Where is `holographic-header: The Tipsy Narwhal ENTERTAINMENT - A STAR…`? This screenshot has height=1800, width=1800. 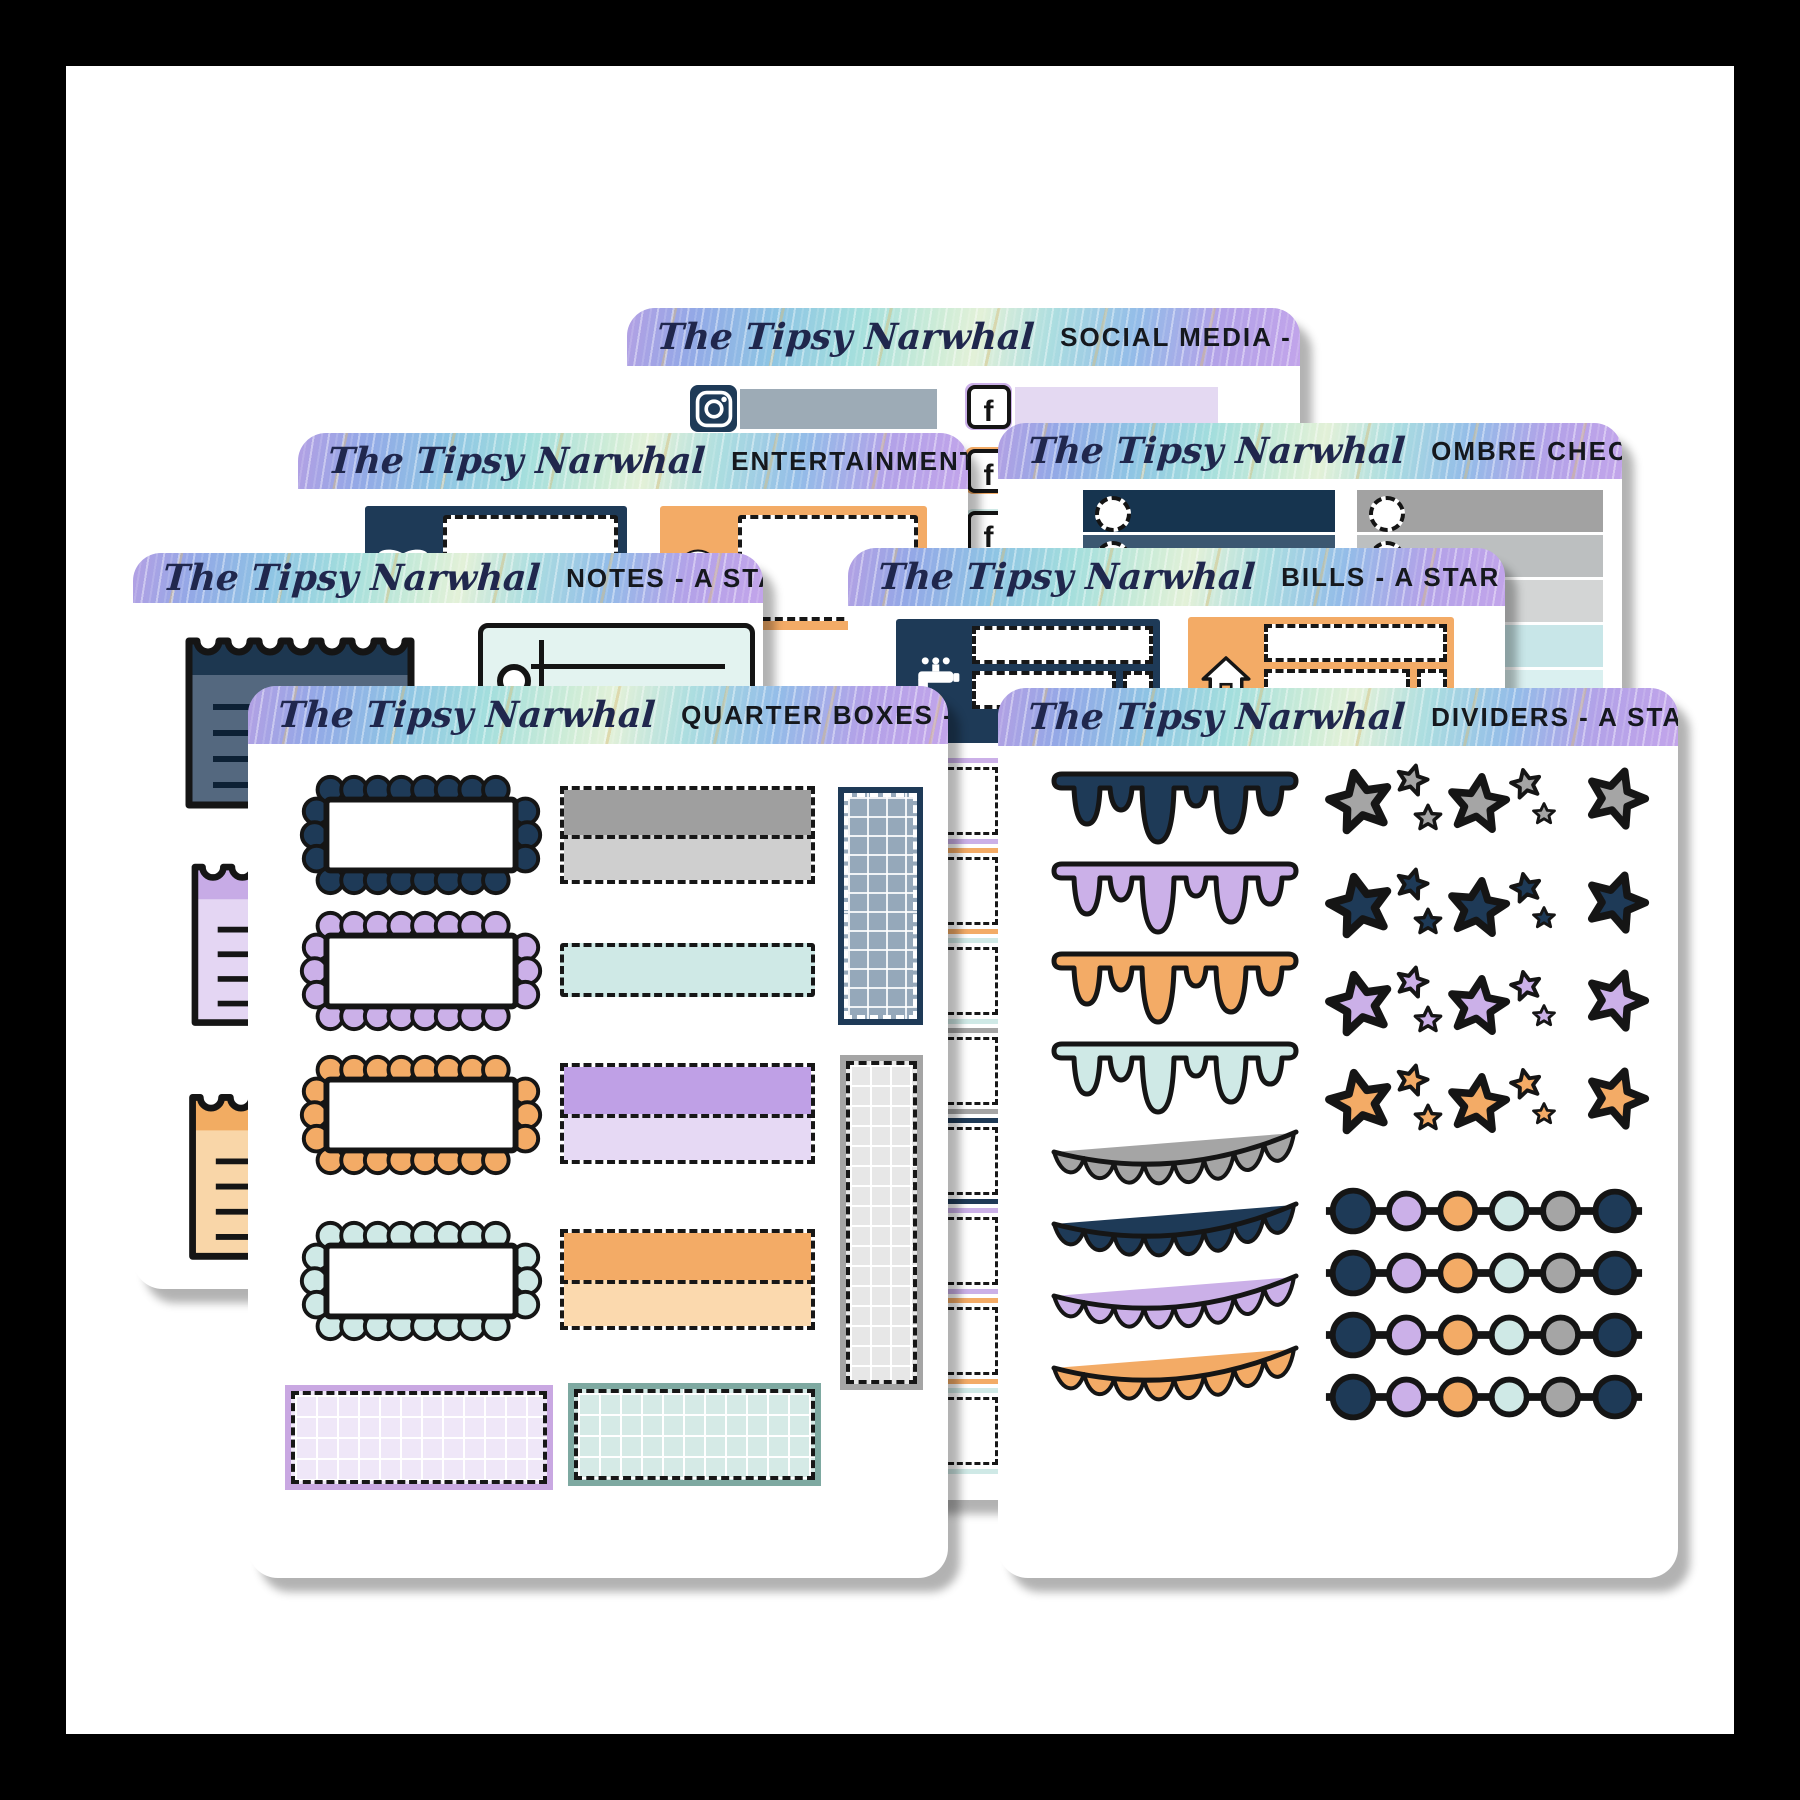
holographic-header: The Tipsy Narwhal ENTERTAINMENT - A STAR… is located at coordinates (633, 461).